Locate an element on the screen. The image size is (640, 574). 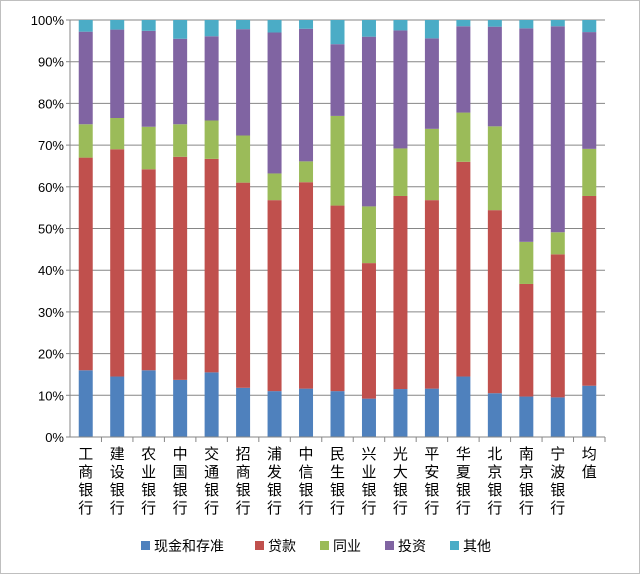
x-tick-label: 平安银行 is located at coordinates (431, 481).